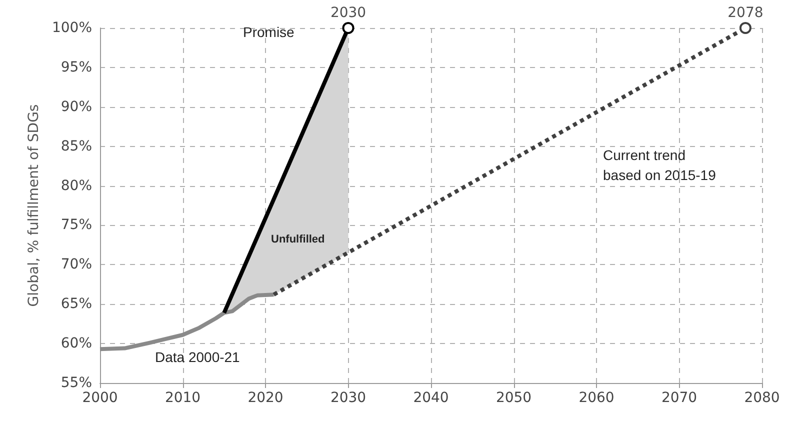 This screenshot has width=788, height=421. What do you see at coordinates (76, 344) in the screenshot?
I see `y-tick-label: 60%` at bounding box center [76, 344].